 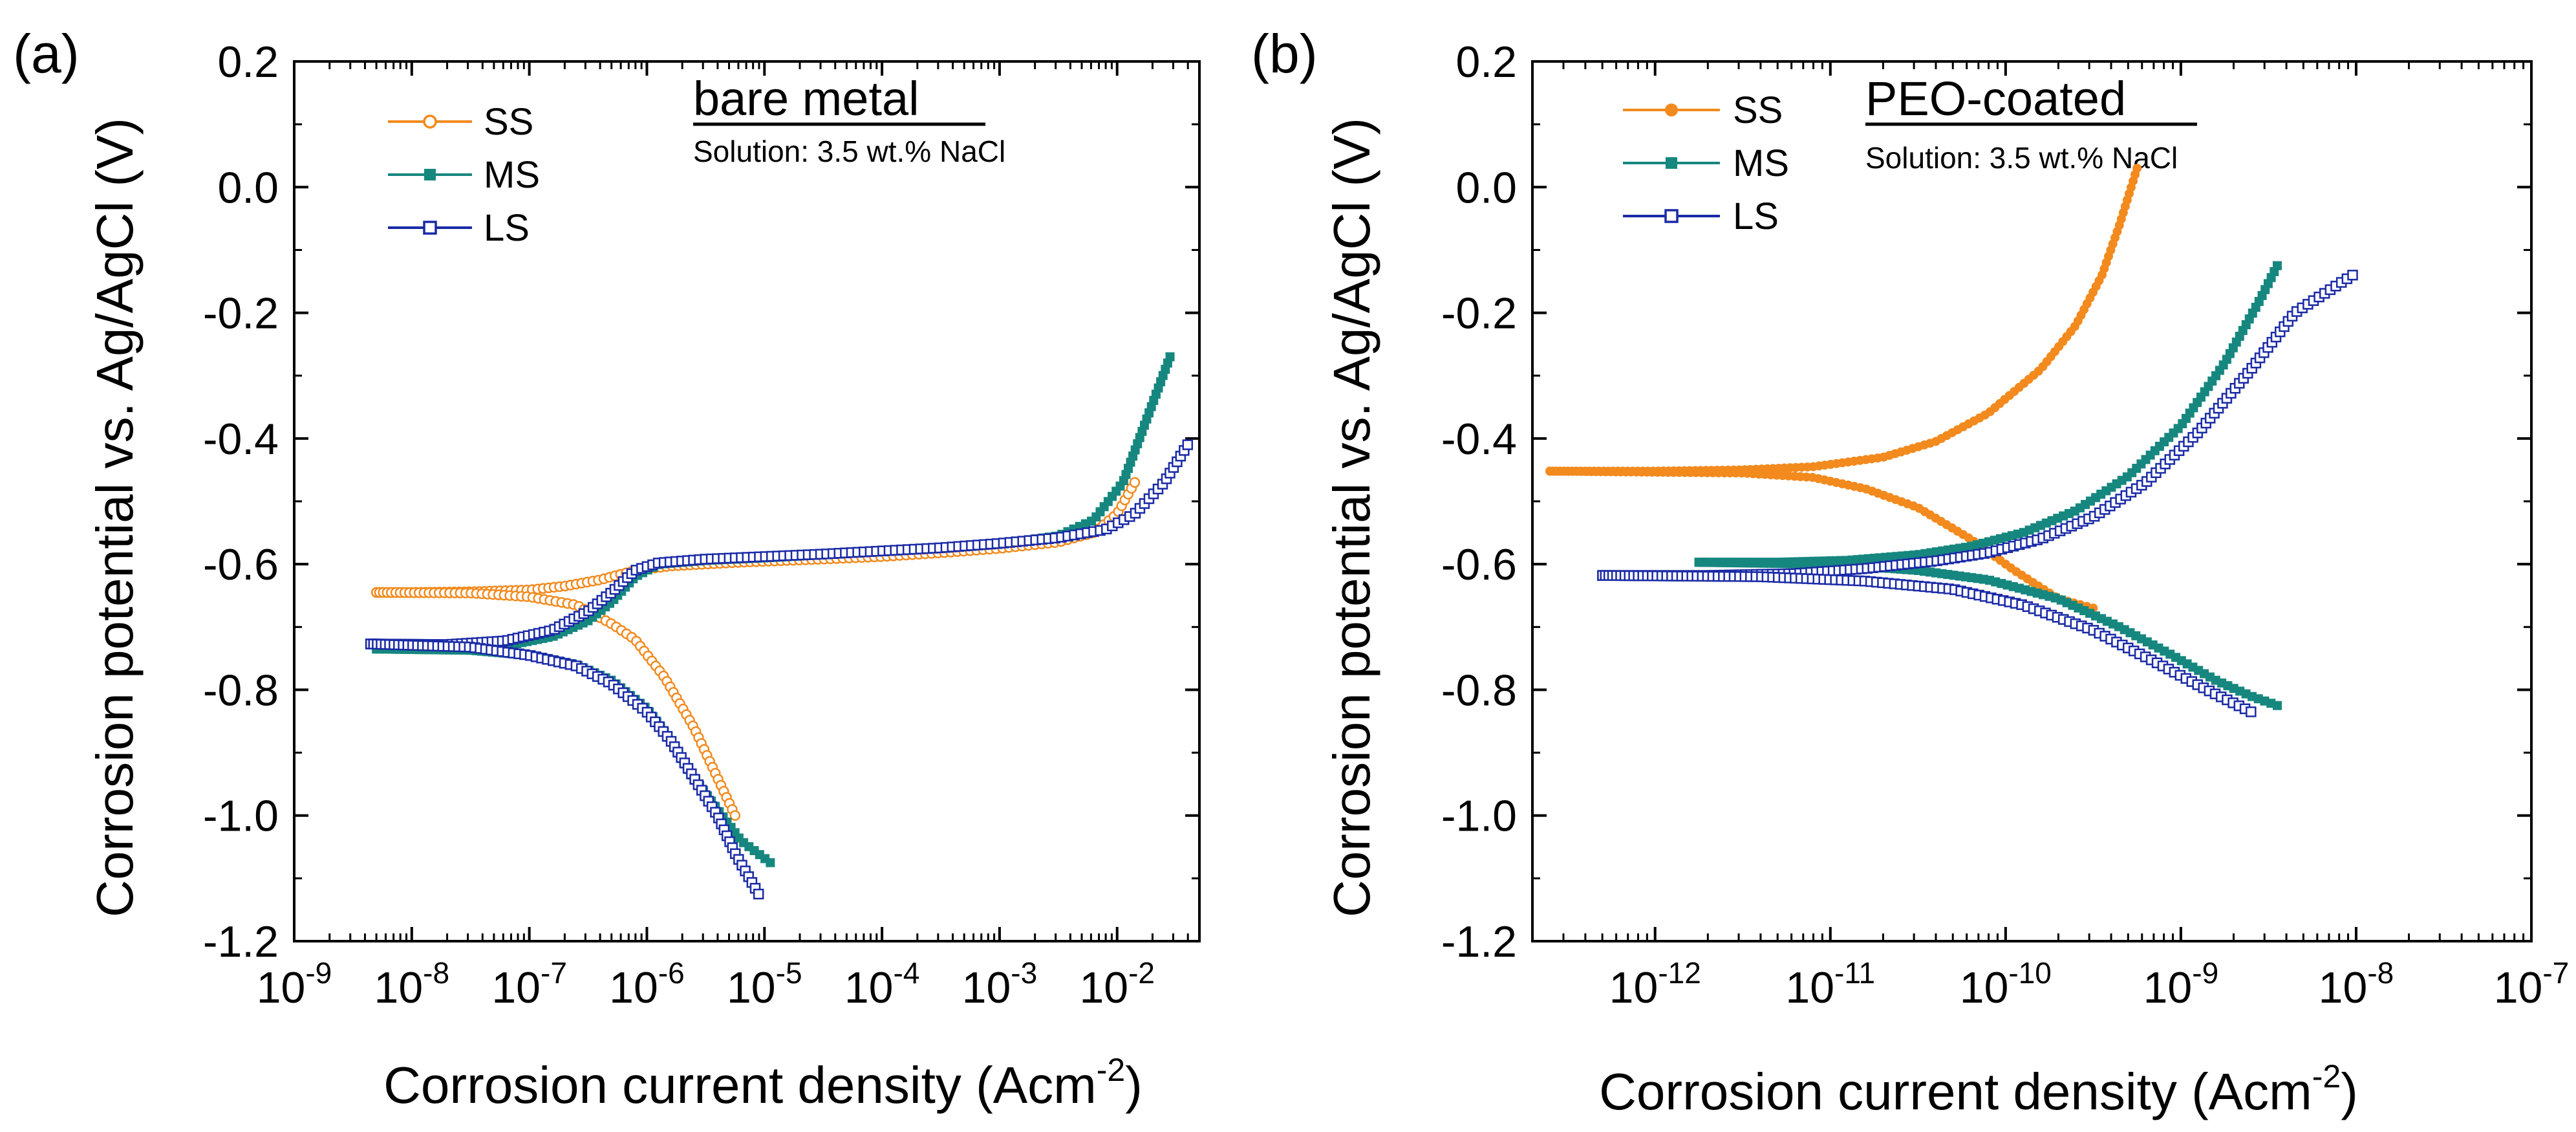 What do you see at coordinates (1479, 817) in the screenshot?
I see `panel-b-y-tick-label: -1.0` at bounding box center [1479, 817].